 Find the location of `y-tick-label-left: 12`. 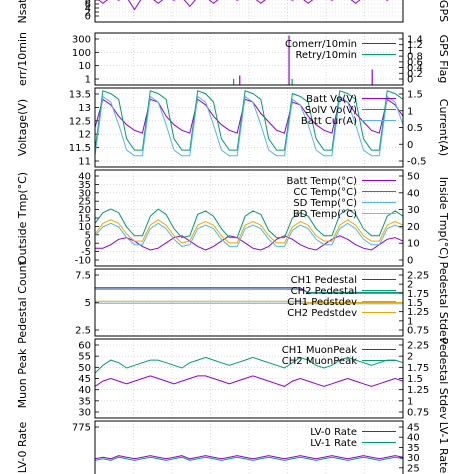

y-tick-label-left: 12 is located at coordinates (84, 135).